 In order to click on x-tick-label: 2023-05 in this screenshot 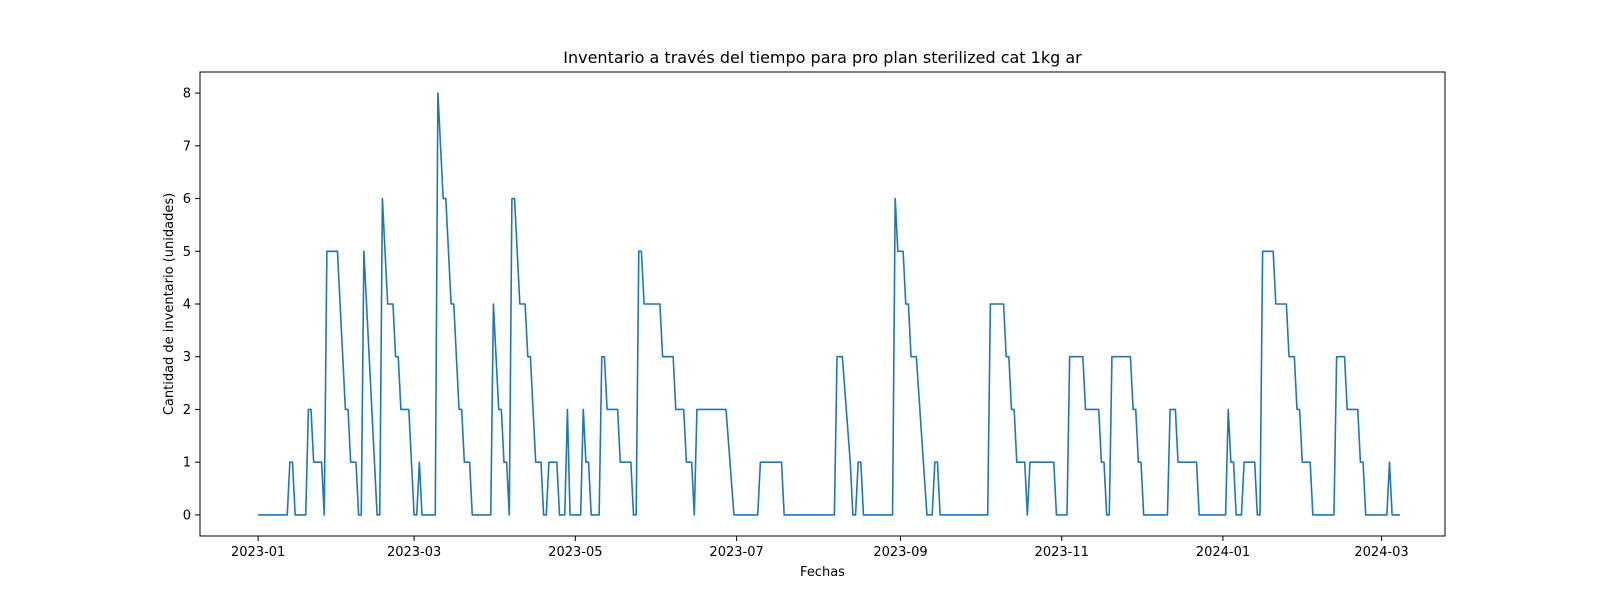, I will do `click(575, 552)`.